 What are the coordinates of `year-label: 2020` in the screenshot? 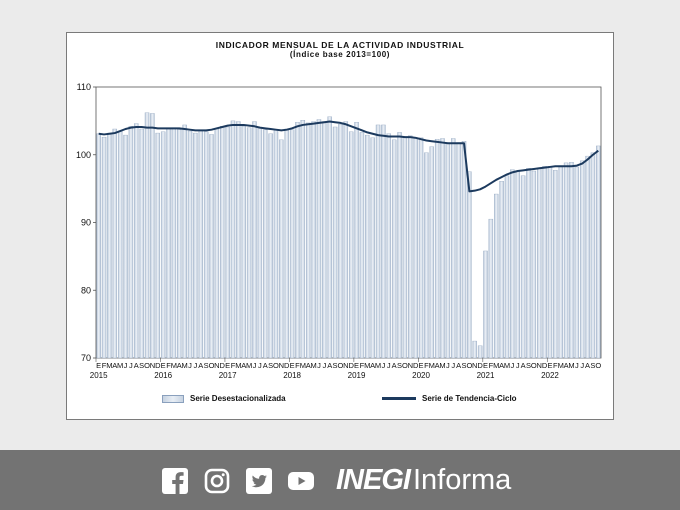 It's located at (421, 375).